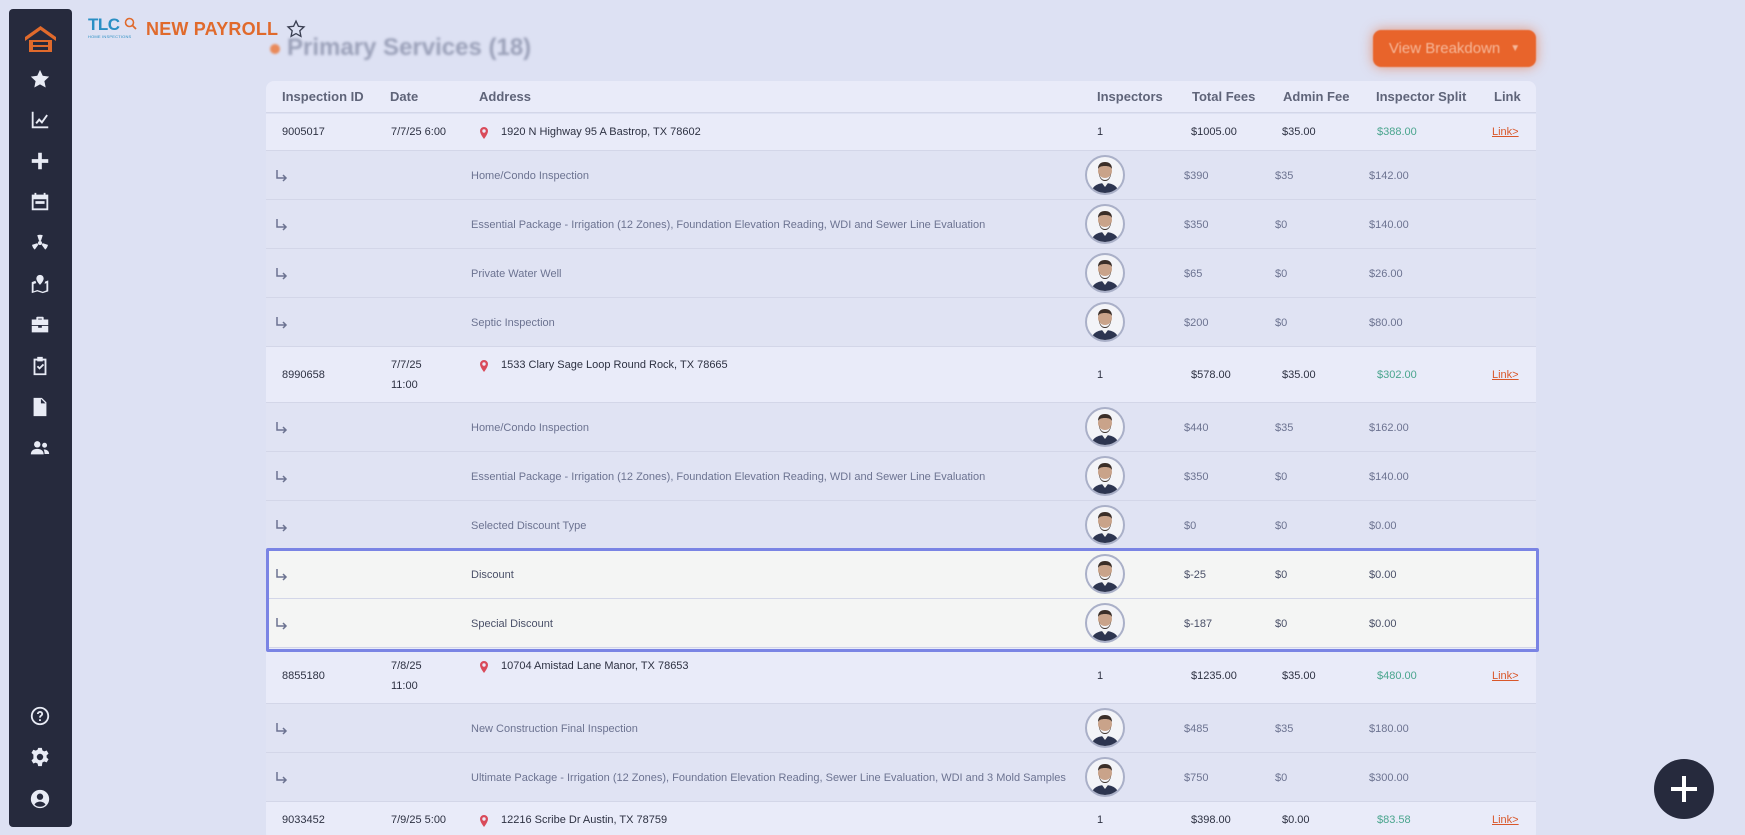  I want to click on col-admin-fee: Admin Fee, so click(1316, 96).